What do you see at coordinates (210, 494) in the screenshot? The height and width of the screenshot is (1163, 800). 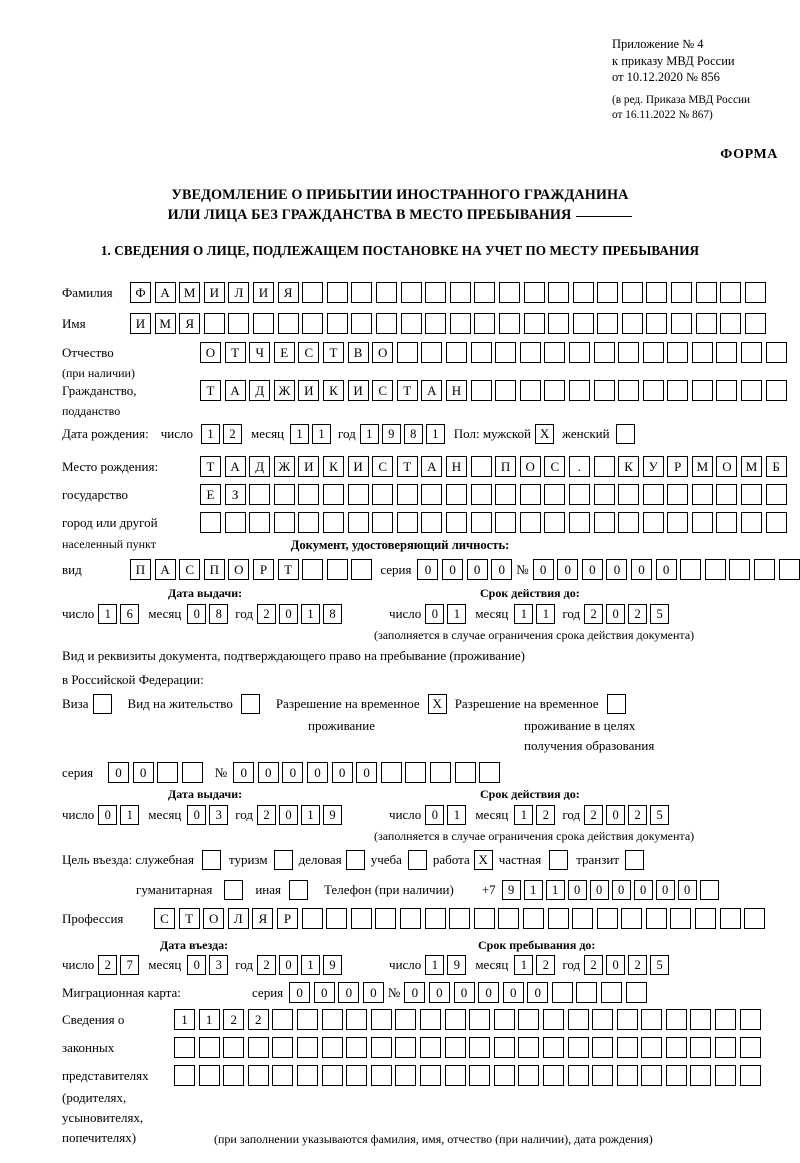 I see `char-cell: Е` at bounding box center [210, 494].